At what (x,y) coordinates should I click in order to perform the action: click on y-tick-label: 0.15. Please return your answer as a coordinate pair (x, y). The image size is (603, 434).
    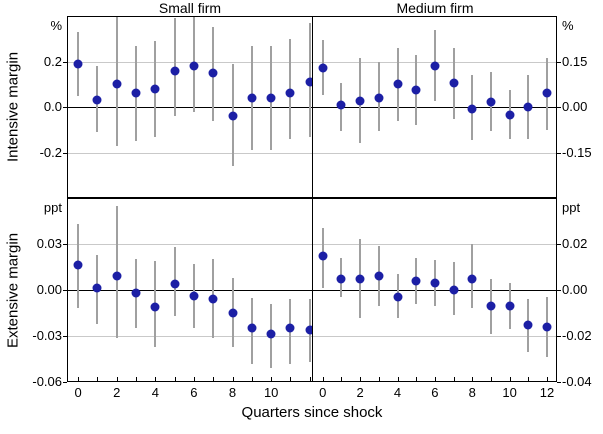
    Looking at the image, I should click on (575, 61).